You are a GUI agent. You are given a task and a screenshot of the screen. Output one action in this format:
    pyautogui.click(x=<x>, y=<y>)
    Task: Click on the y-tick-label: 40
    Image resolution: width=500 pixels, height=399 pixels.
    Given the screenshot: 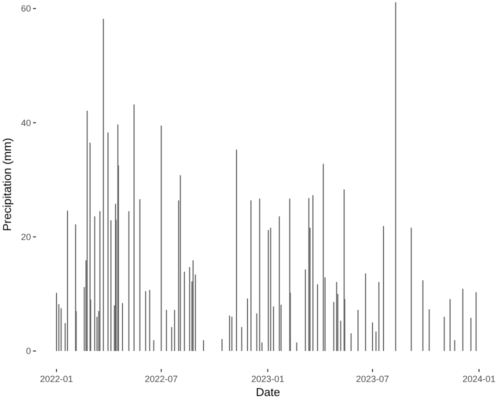 What is the action you would take?
    pyautogui.click(x=25, y=123)
    